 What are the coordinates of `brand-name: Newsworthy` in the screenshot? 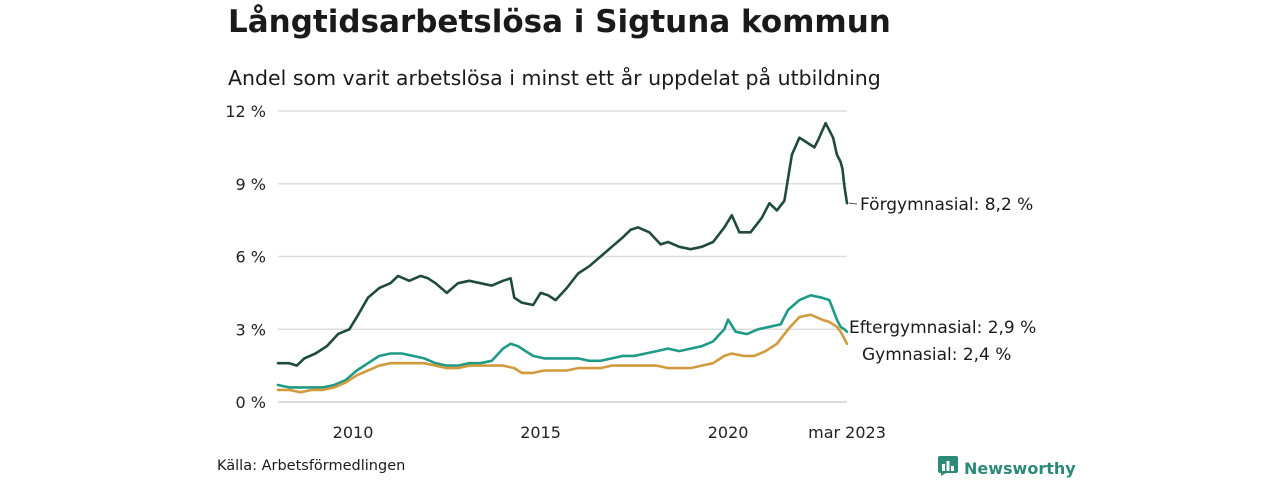 It's located at (1020, 468).